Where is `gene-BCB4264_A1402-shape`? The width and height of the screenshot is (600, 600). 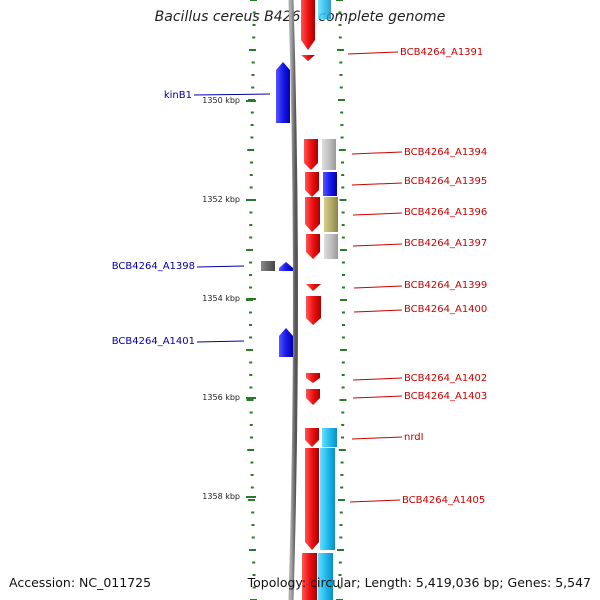 gene-BCB4264_A1402-shape is located at coordinates (313, 378).